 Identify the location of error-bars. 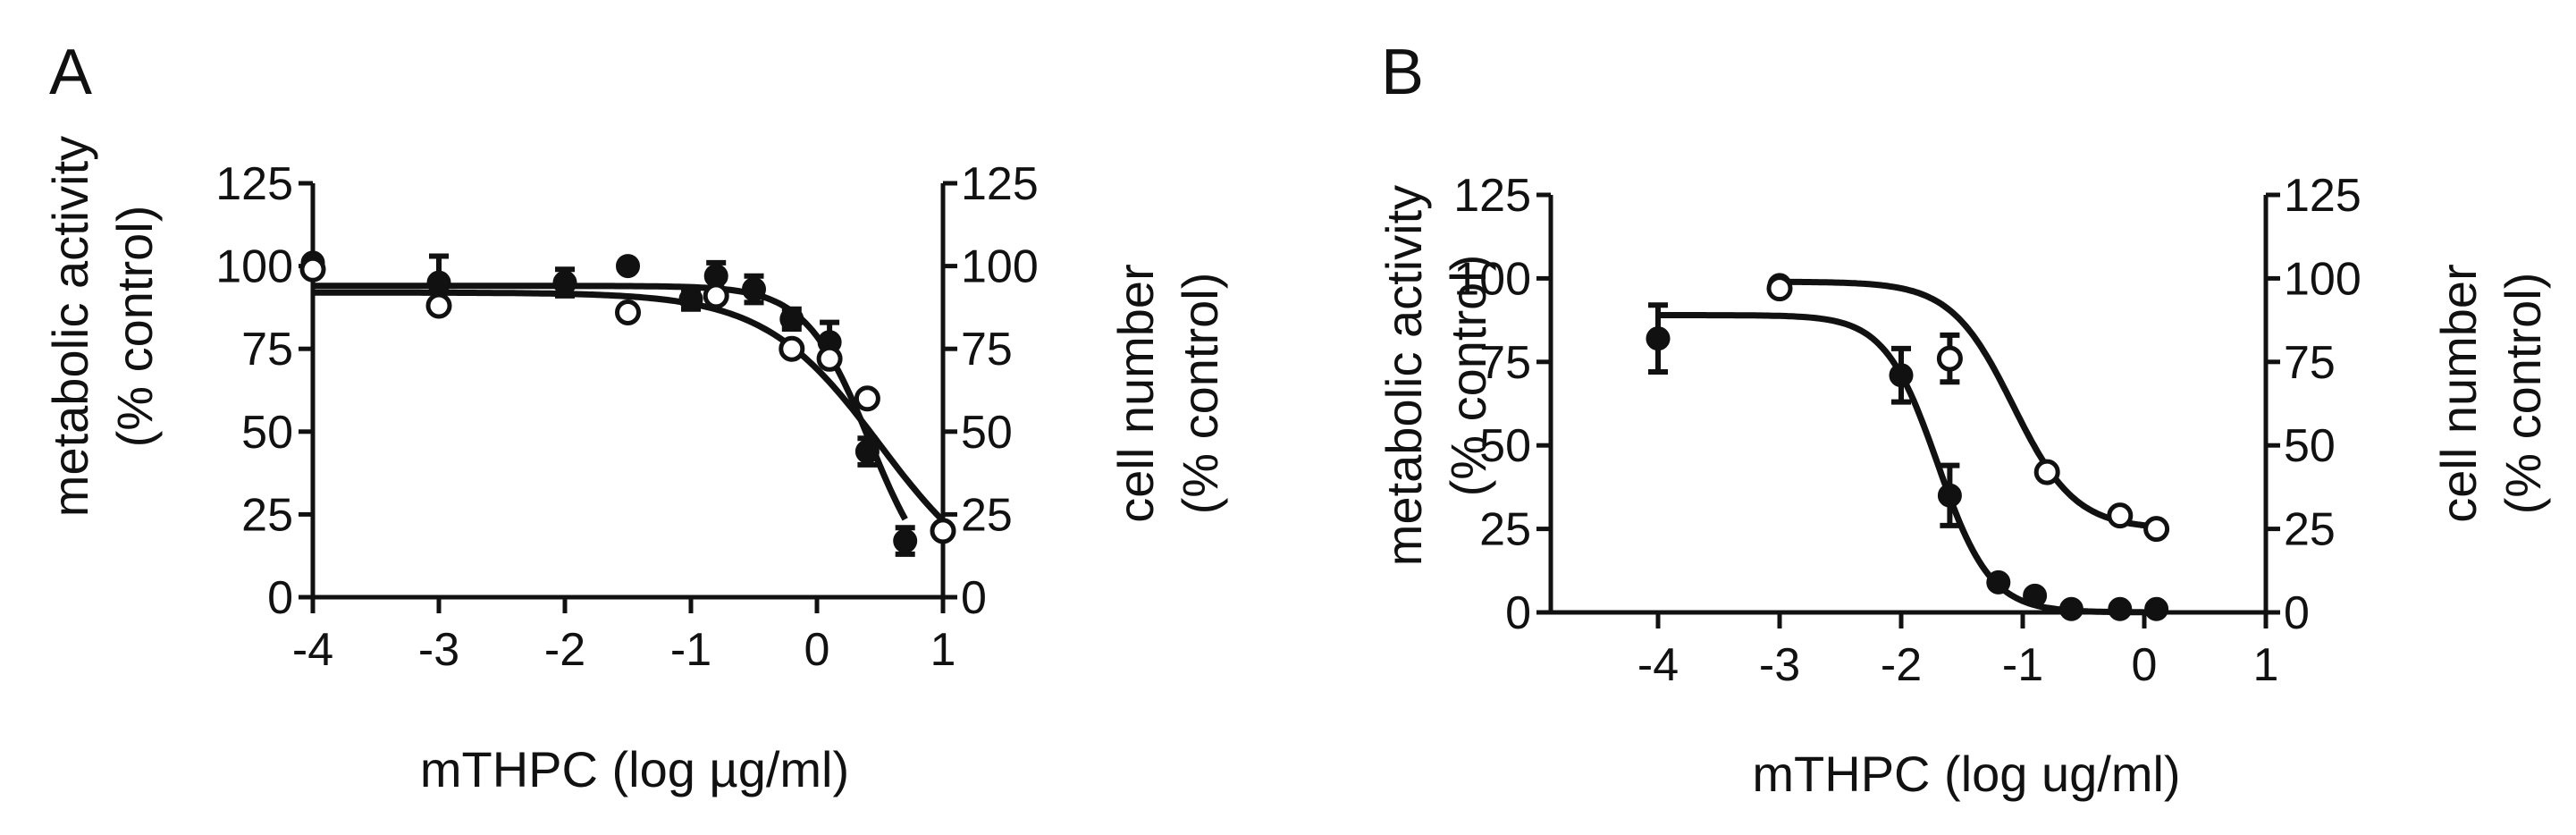
(1804, 415).